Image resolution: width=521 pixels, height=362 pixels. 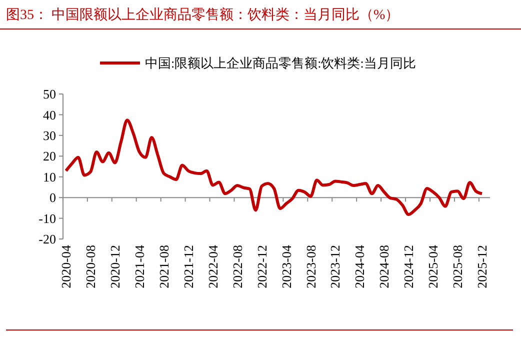 I want to click on y-tick-label: -20, so click(x=47, y=239).